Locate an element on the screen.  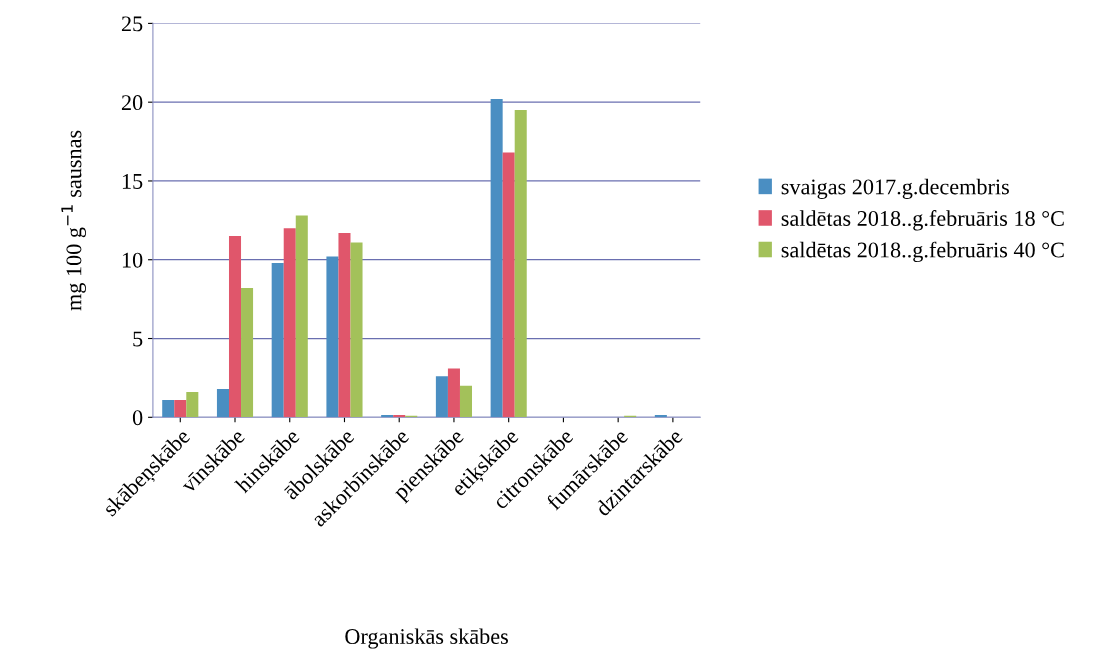
y-tick-label: 20 is located at coordinates (132, 103).